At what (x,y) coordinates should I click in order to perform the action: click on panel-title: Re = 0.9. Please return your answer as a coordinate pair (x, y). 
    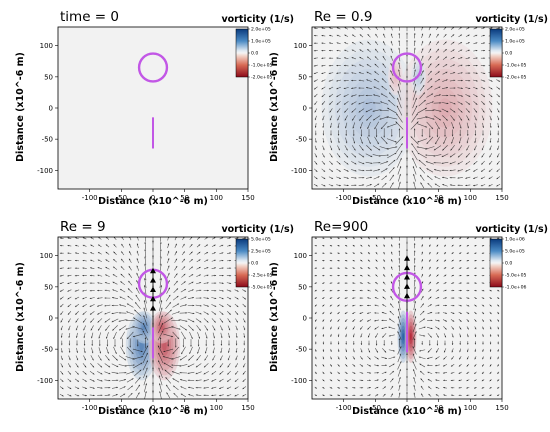
    Looking at the image, I should click on (343, 17).